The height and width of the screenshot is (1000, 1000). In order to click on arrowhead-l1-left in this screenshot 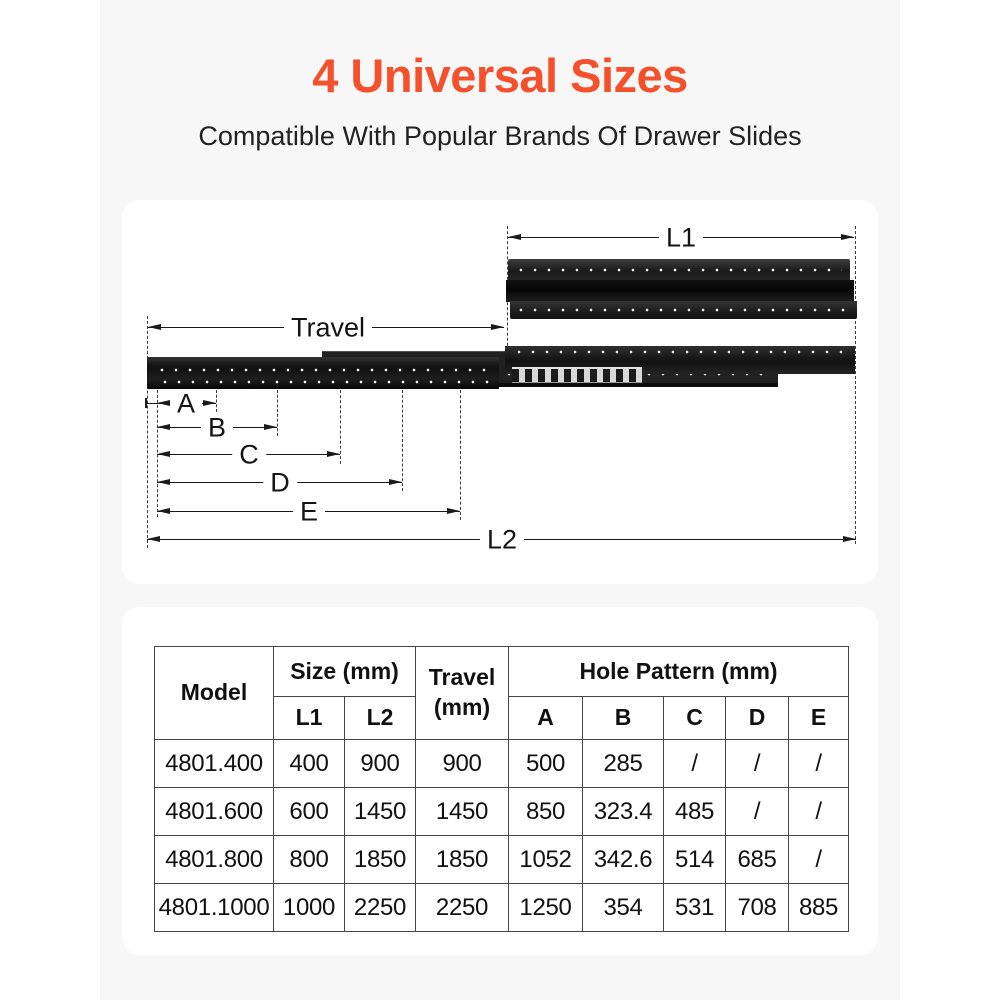, I will do `click(514, 237)`.